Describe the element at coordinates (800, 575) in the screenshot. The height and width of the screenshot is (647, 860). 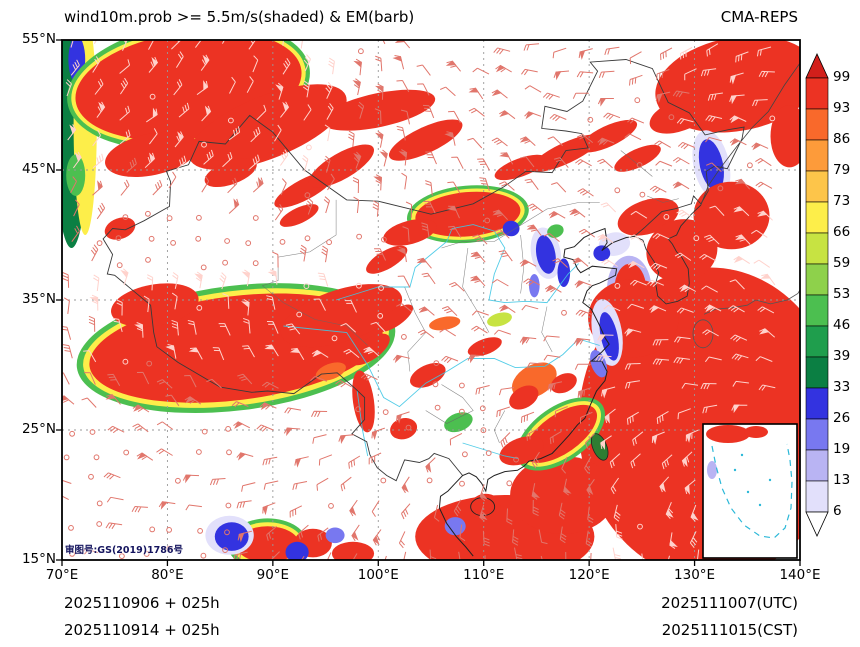
I see `x-tick-label: 140°E` at that location.